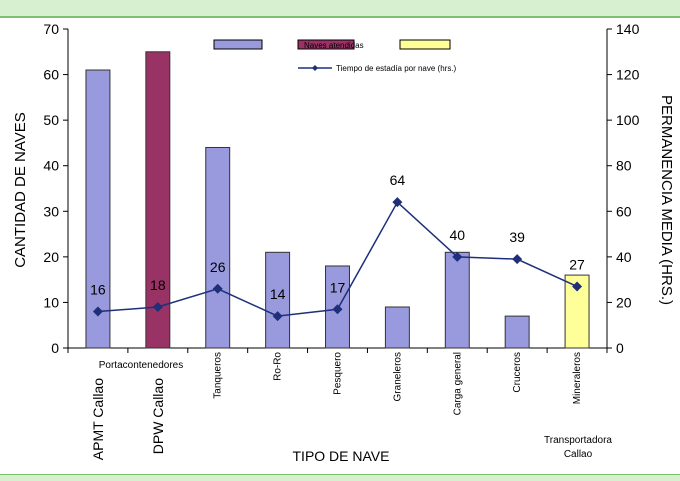  I want to click on data-label: 16, so click(98, 290).